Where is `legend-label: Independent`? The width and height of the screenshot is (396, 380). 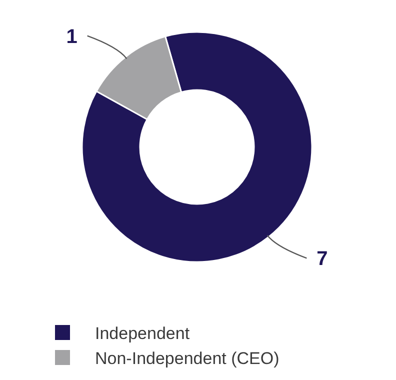 legend-label: Independent is located at coordinates (142, 333).